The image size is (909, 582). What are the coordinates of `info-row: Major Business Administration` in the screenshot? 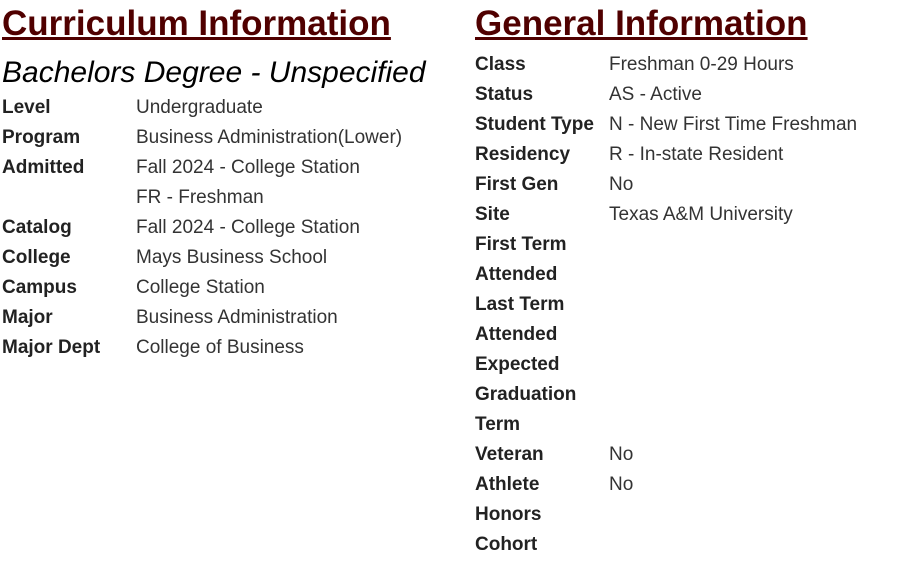 It's located at (232, 318).